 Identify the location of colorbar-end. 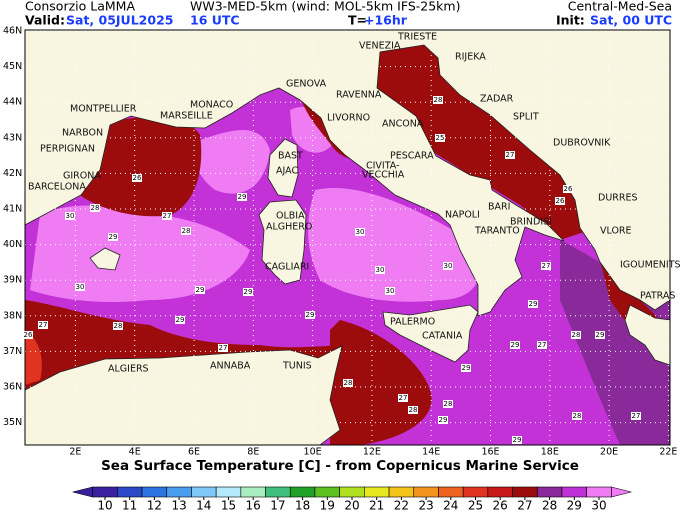
(621, 492).